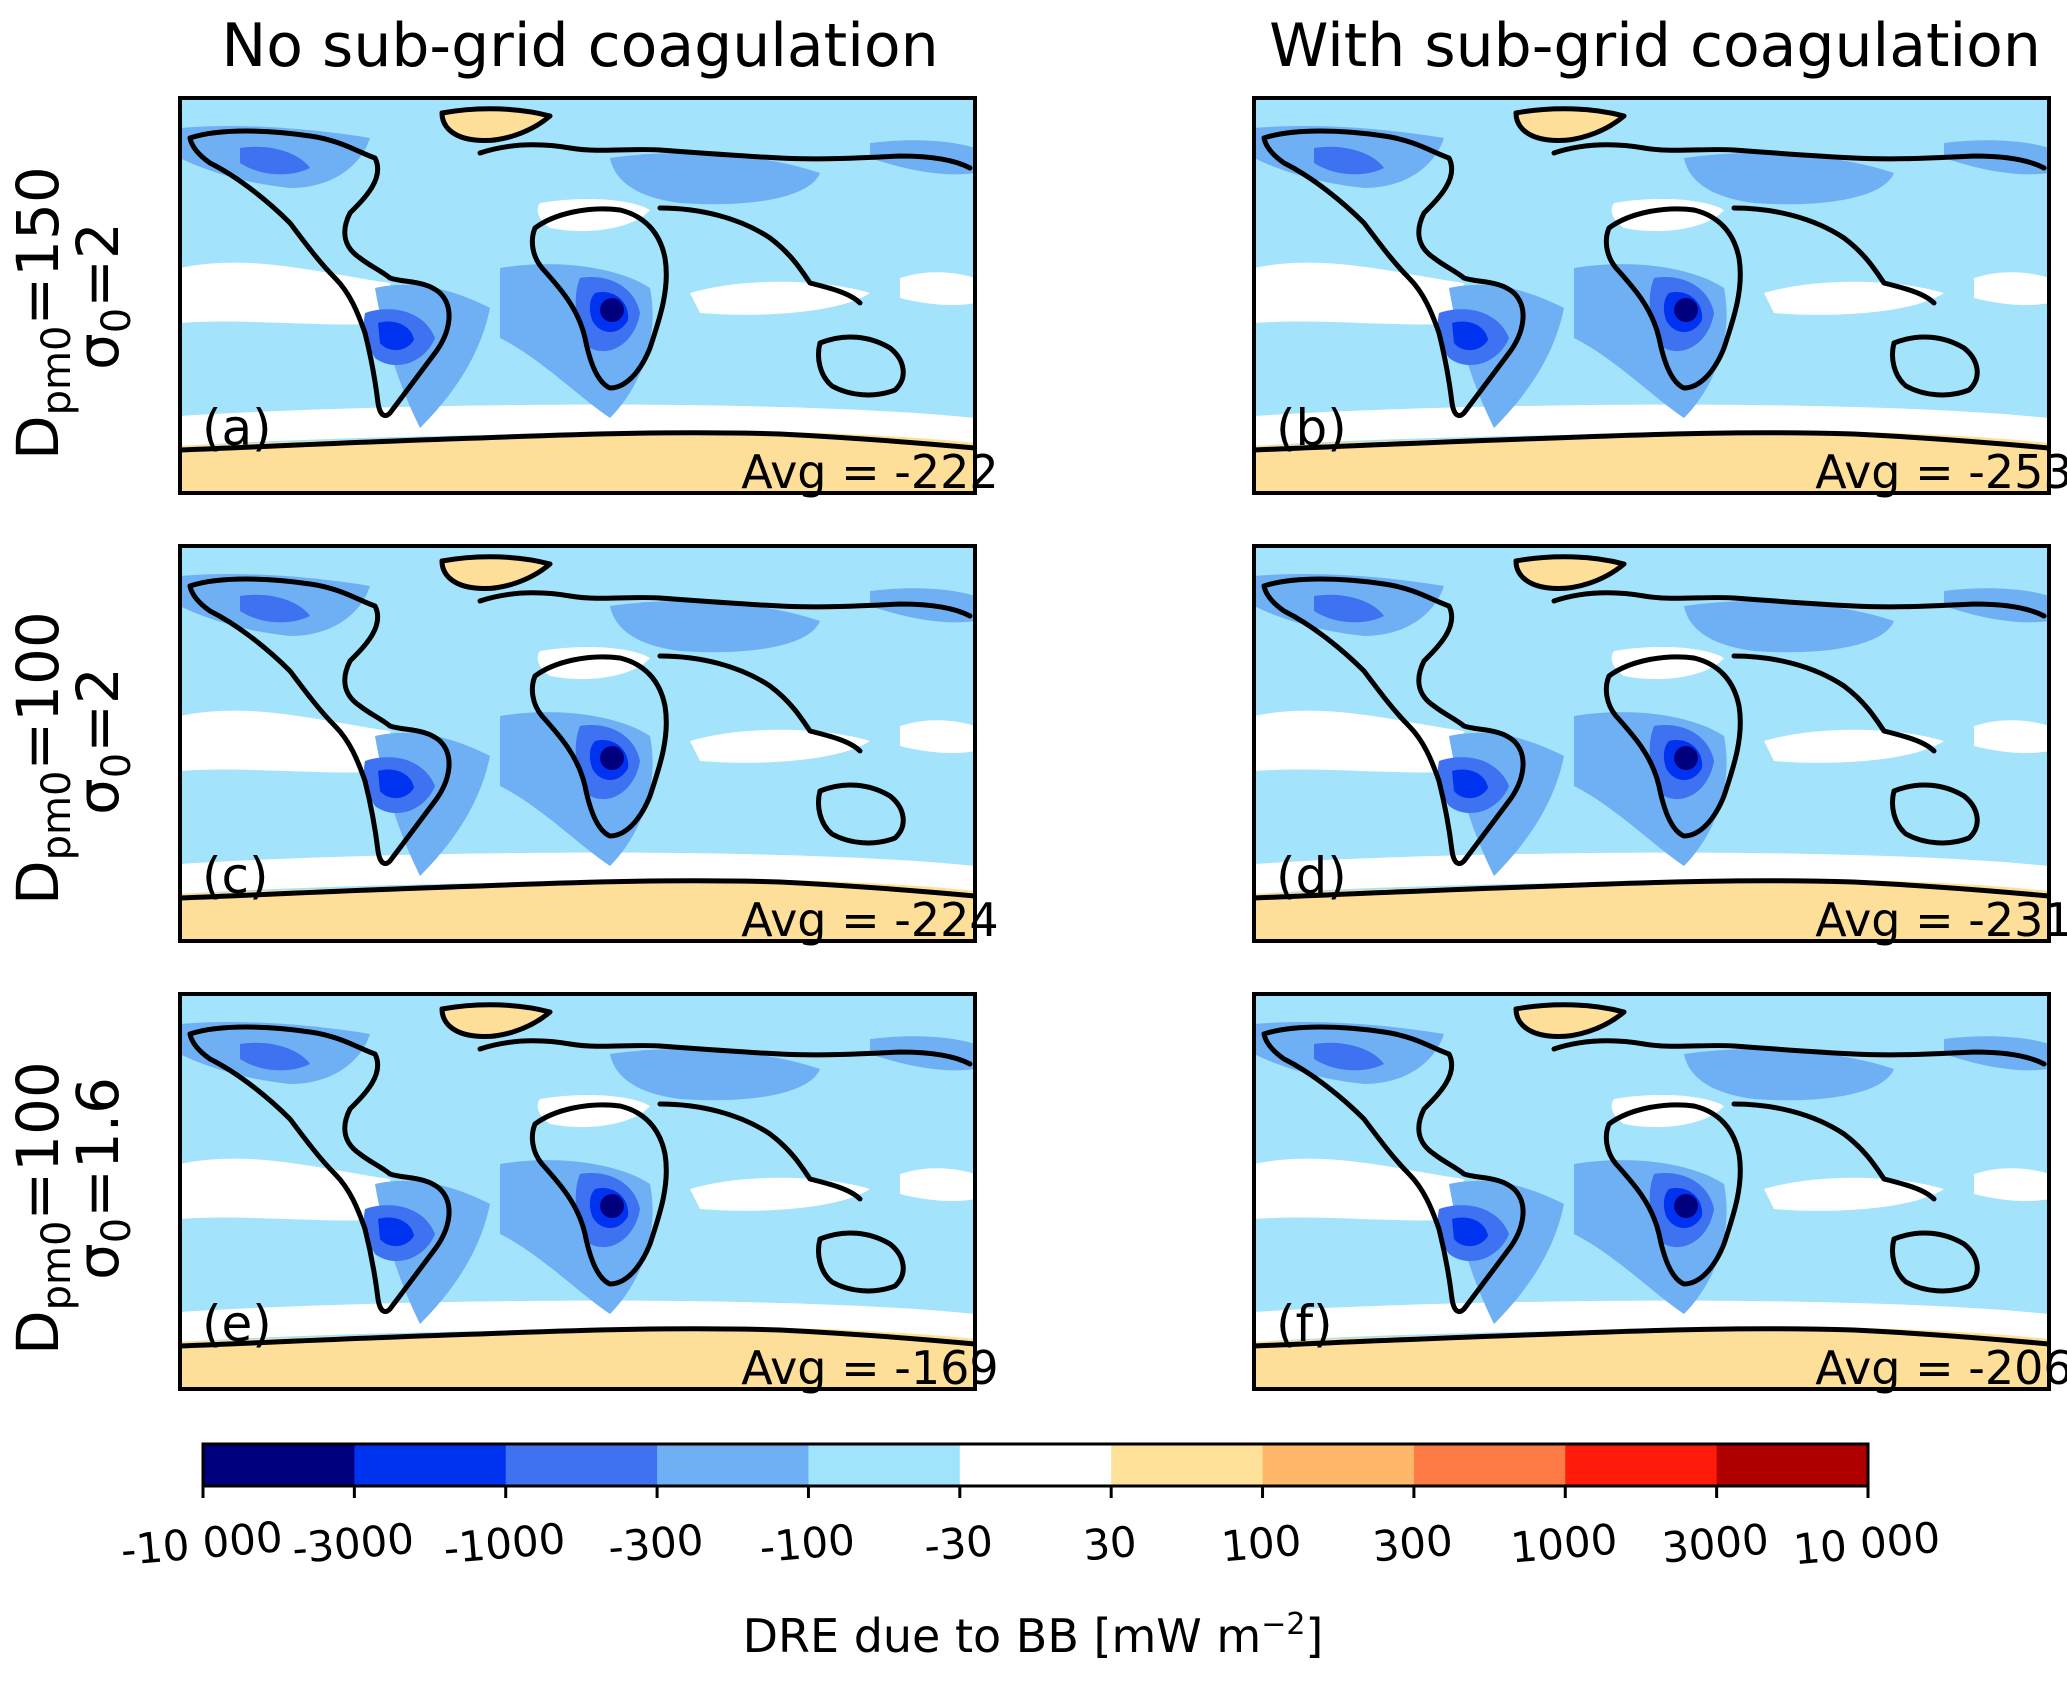  What do you see at coordinates (1413, 1544) in the screenshot?
I see `colorbar-tick-label: 300` at bounding box center [1413, 1544].